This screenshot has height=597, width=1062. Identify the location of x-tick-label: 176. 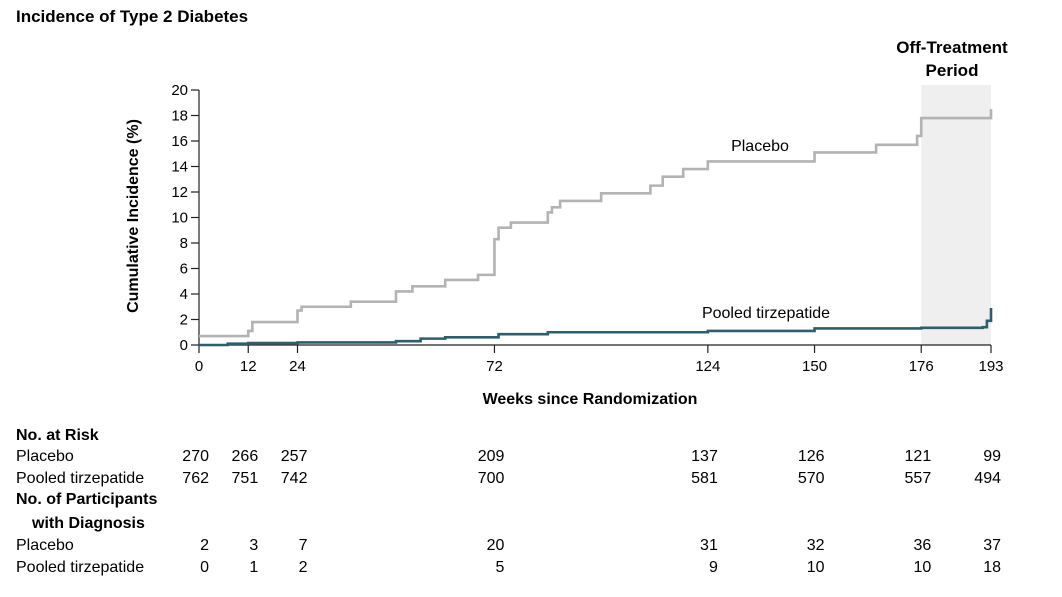
(921, 366).